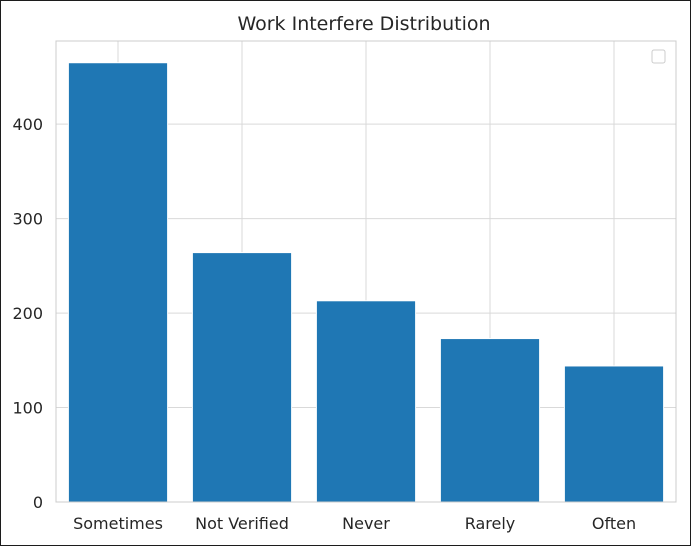  What do you see at coordinates (490, 420) in the screenshot?
I see `bar-rarely` at bounding box center [490, 420].